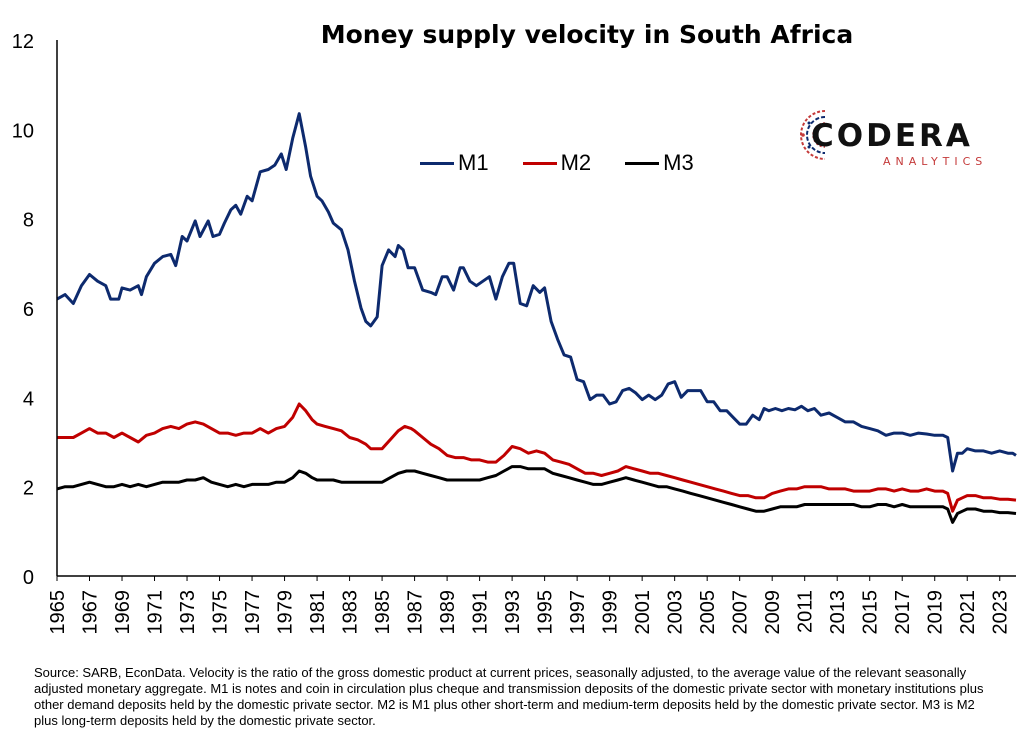 This screenshot has width=1024, height=748. What do you see at coordinates (813, 135) in the screenshot?
I see `logo-circuit-icon` at bounding box center [813, 135].